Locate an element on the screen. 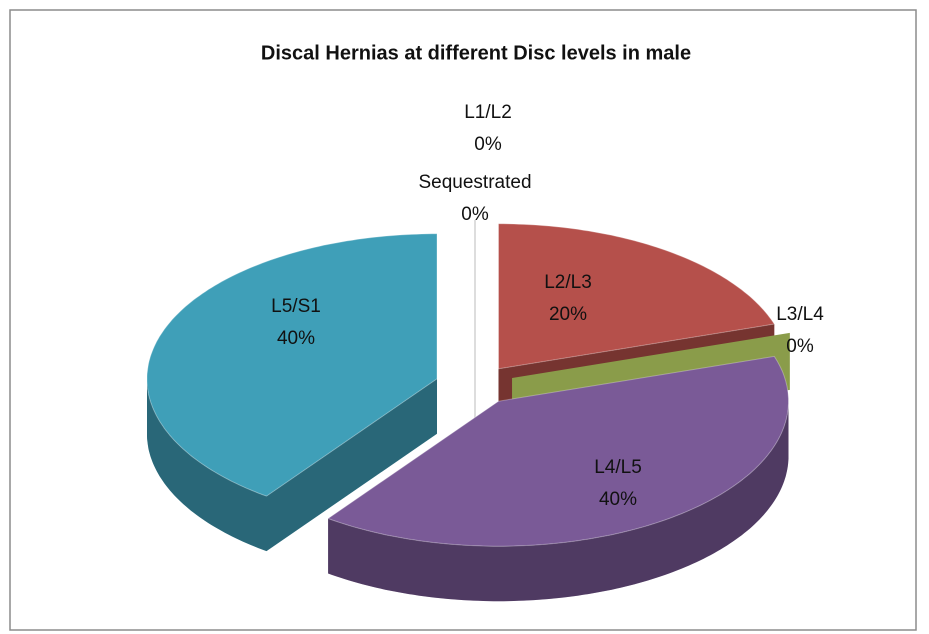  slice-wall is located at coordinates (207, 465).